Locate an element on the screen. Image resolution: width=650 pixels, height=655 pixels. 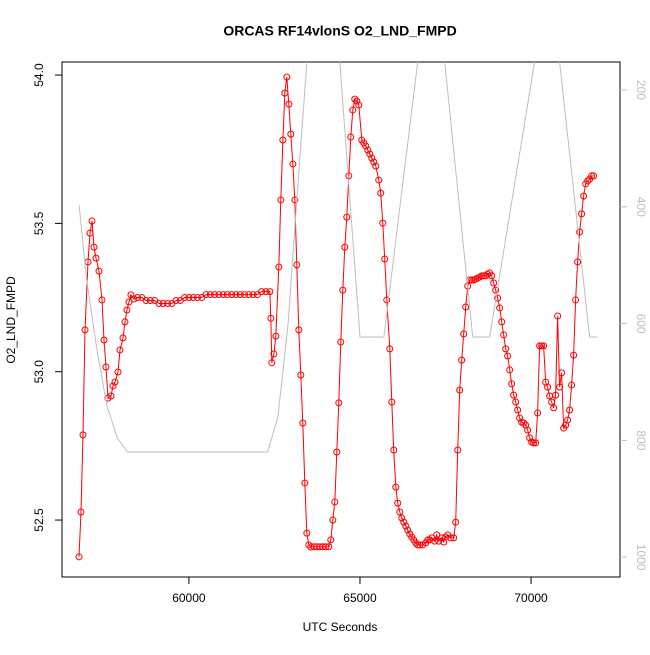
y2-tick-label: 1000 is located at coordinates (641, 557).